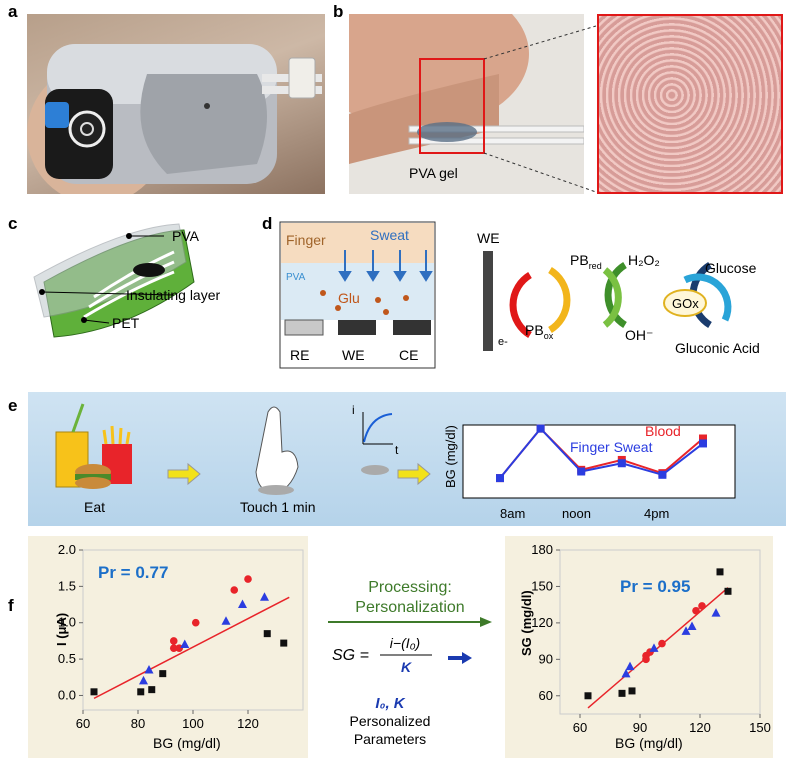  What do you see at coordinates (299, 355) in the screenshot?
I see `re-label: RE` at bounding box center [299, 355].